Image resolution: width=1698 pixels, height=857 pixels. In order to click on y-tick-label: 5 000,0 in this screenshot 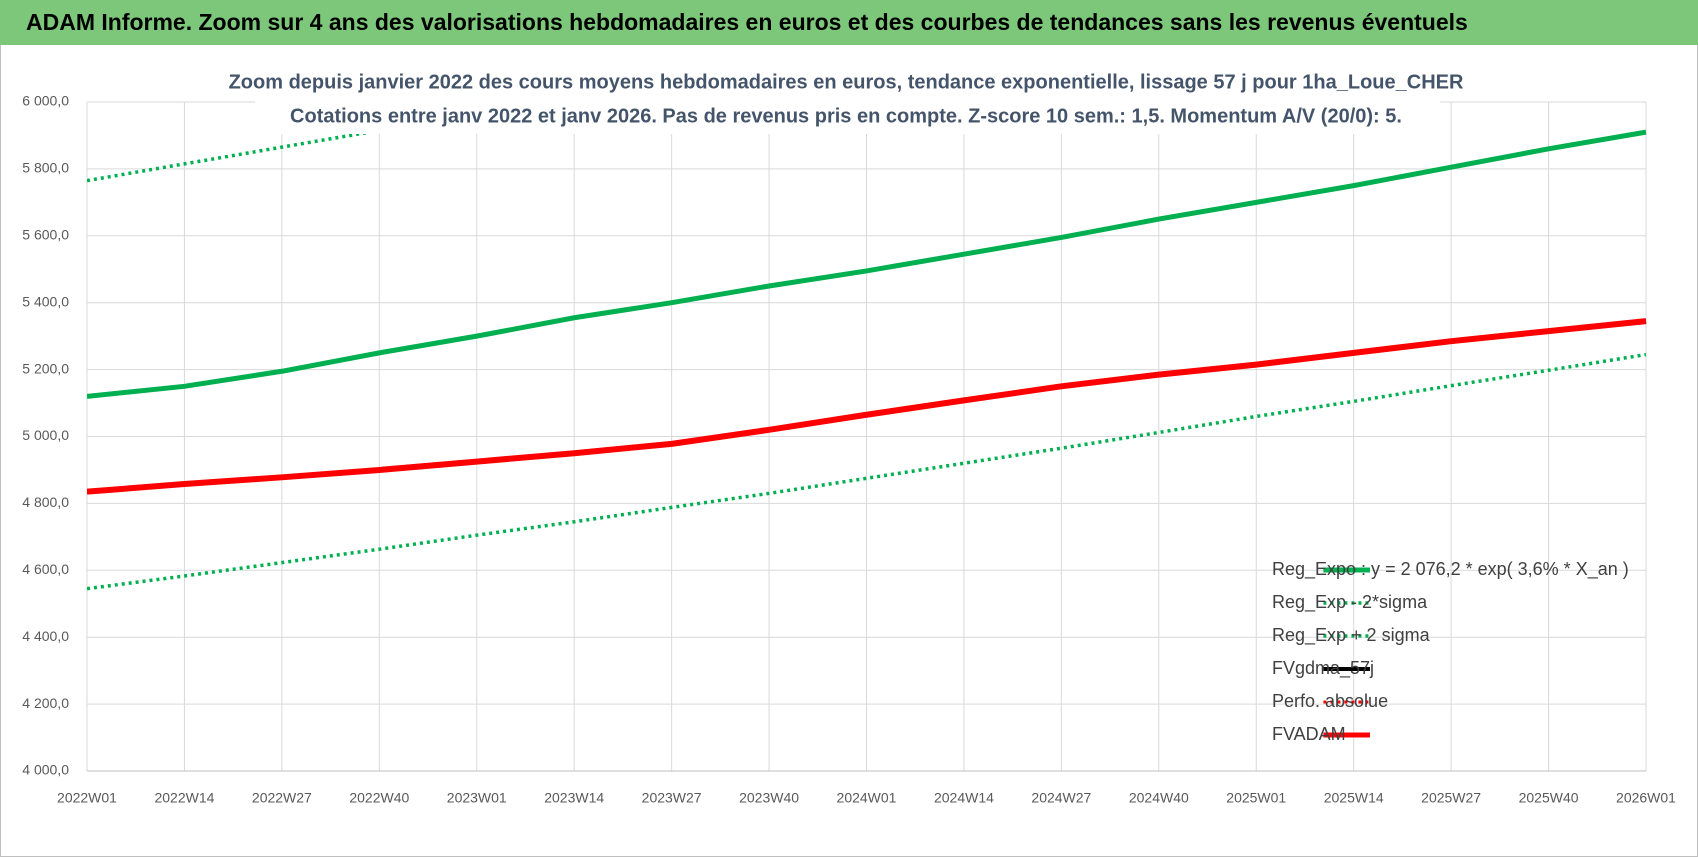, I will do `click(45, 435)`.